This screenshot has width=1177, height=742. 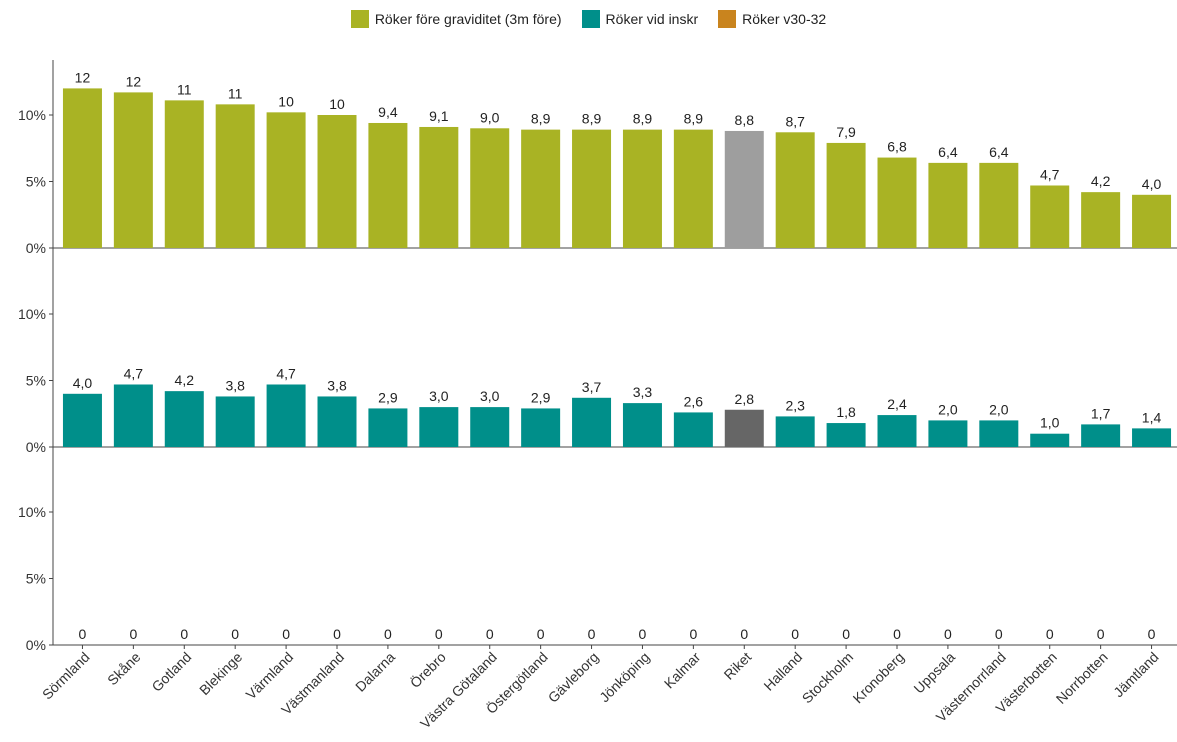 What do you see at coordinates (220, 673) in the screenshot?
I see `x-tick-label: Blekinge` at bounding box center [220, 673].